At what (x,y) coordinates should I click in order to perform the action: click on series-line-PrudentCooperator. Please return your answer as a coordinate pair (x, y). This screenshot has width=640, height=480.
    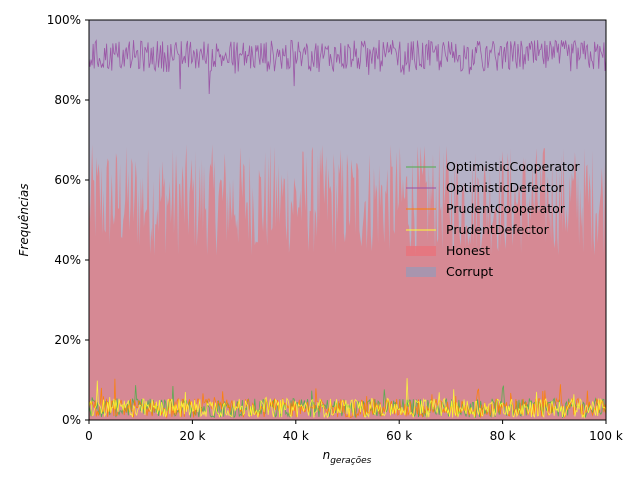
    Looking at the image, I should click on (347, 398).